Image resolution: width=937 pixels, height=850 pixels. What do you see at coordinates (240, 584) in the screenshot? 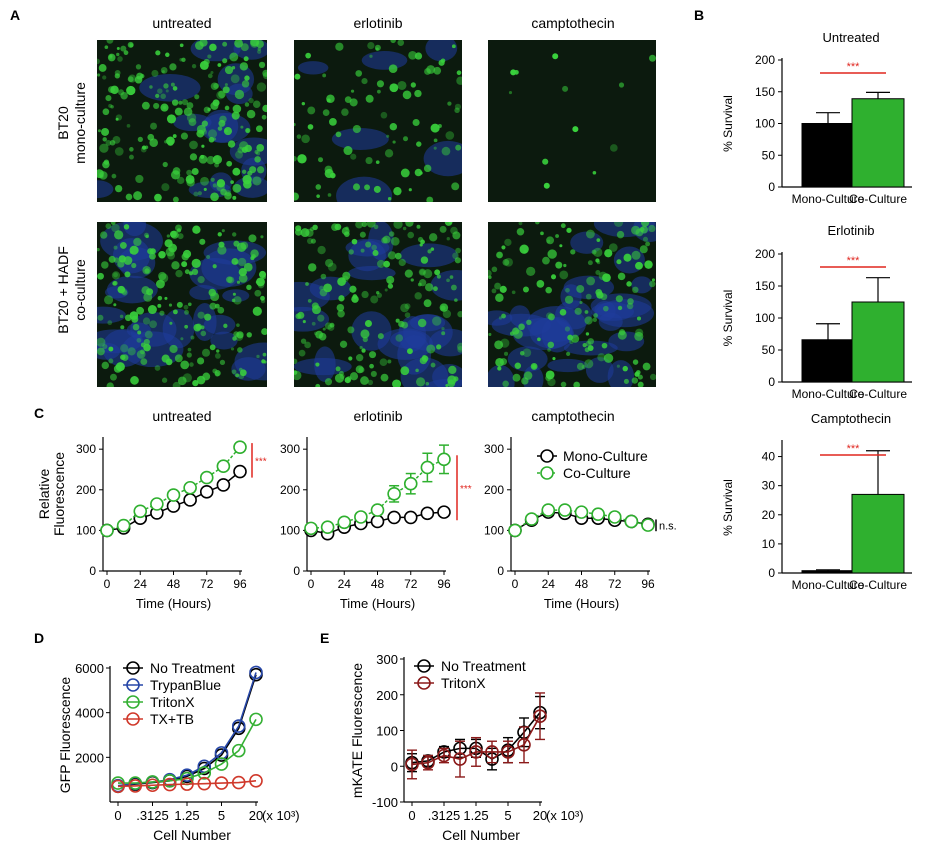
I see `x-tick-label: 96` at bounding box center [240, 584].